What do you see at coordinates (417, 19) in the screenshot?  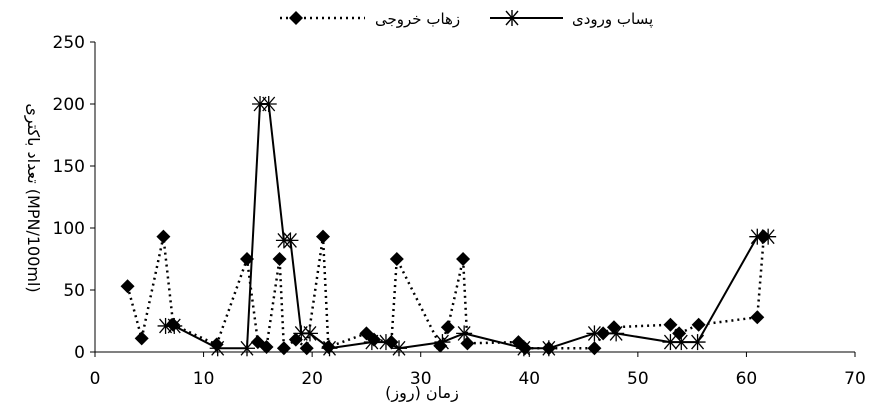 I see `legend-series-1-label: زهاب خروجی` at bounding box center [417, 19].